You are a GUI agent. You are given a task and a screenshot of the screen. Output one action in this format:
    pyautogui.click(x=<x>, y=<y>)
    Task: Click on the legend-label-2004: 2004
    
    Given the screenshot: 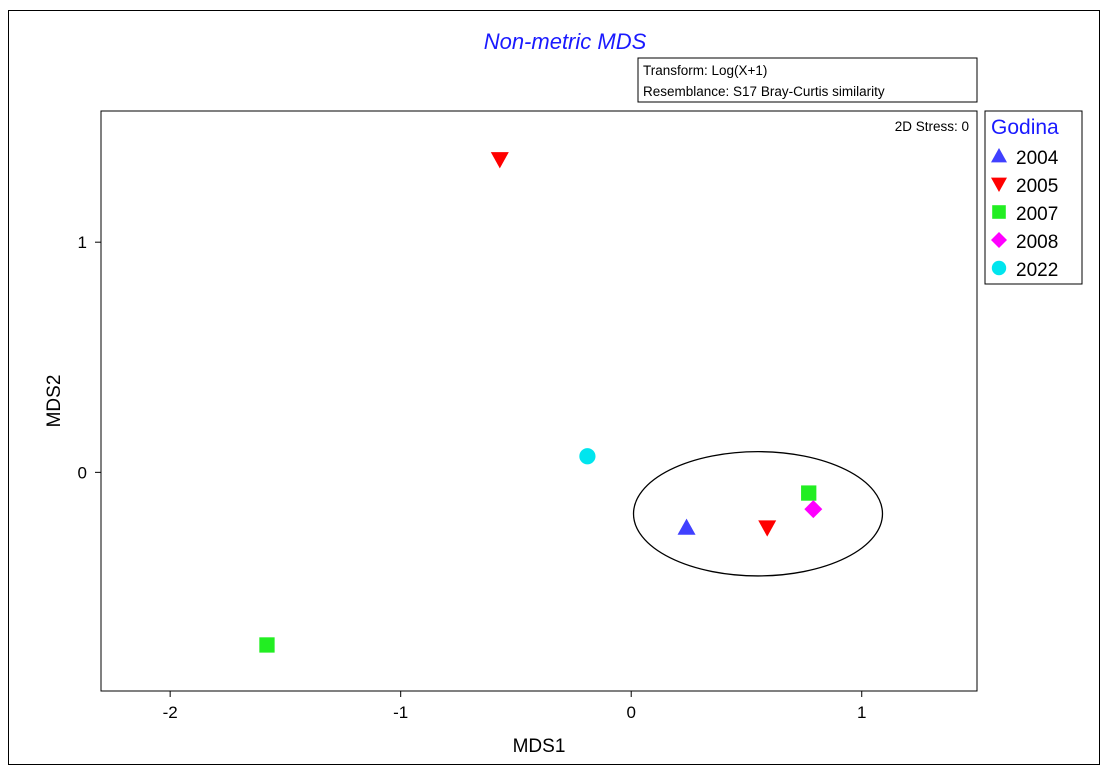 What is the action you would take?
    pyautogui.click(x=1037, y=158)
    